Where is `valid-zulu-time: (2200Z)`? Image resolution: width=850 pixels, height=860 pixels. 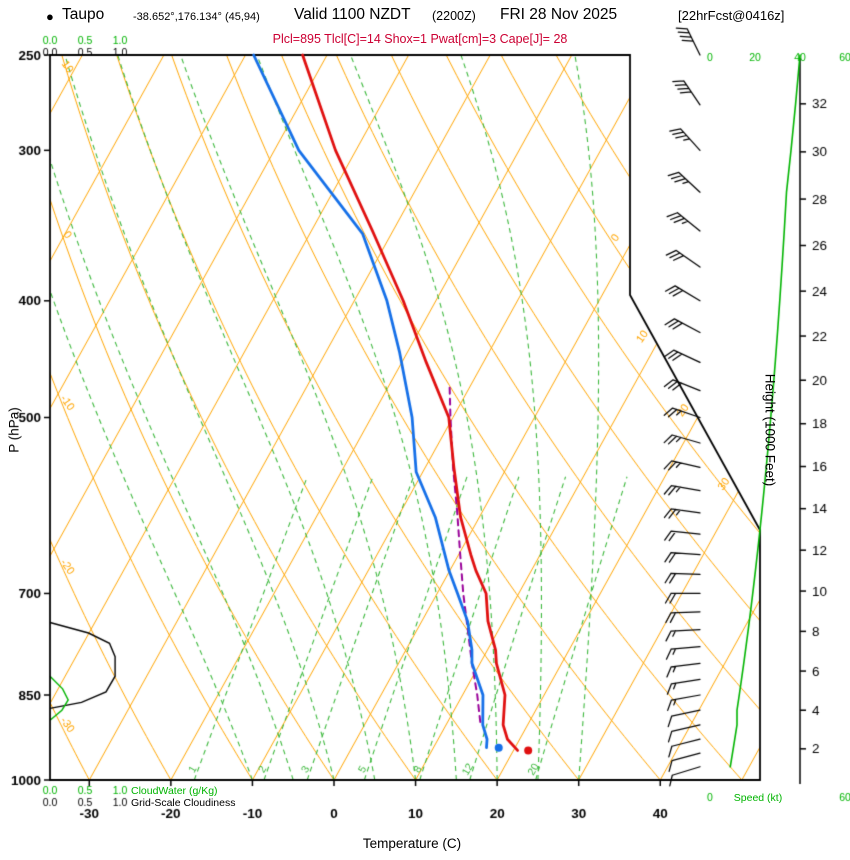
valid-zulu-time: (2200Z) is located at coordinates (454, 16).